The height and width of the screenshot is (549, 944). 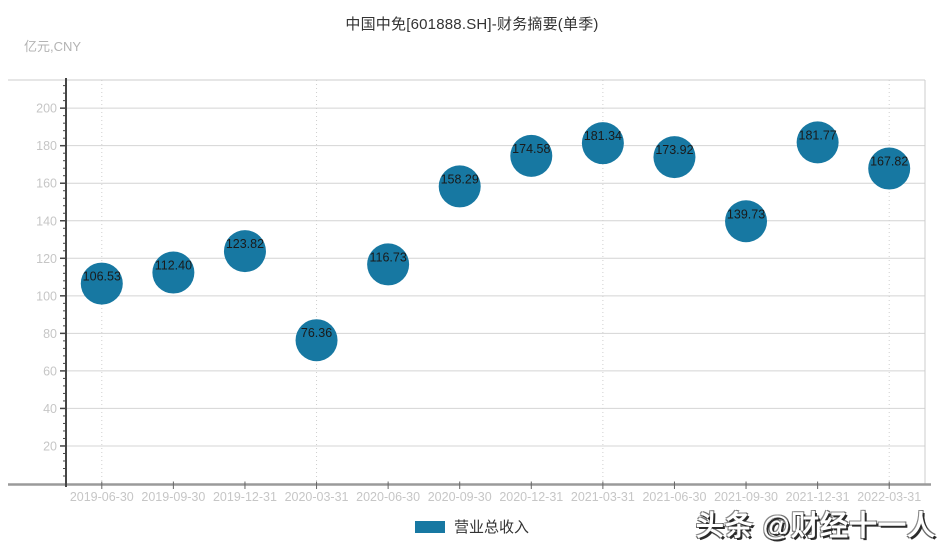 I want to click on y-axis-unit-label: 亿元,CNY, so click(x=53, y=46).